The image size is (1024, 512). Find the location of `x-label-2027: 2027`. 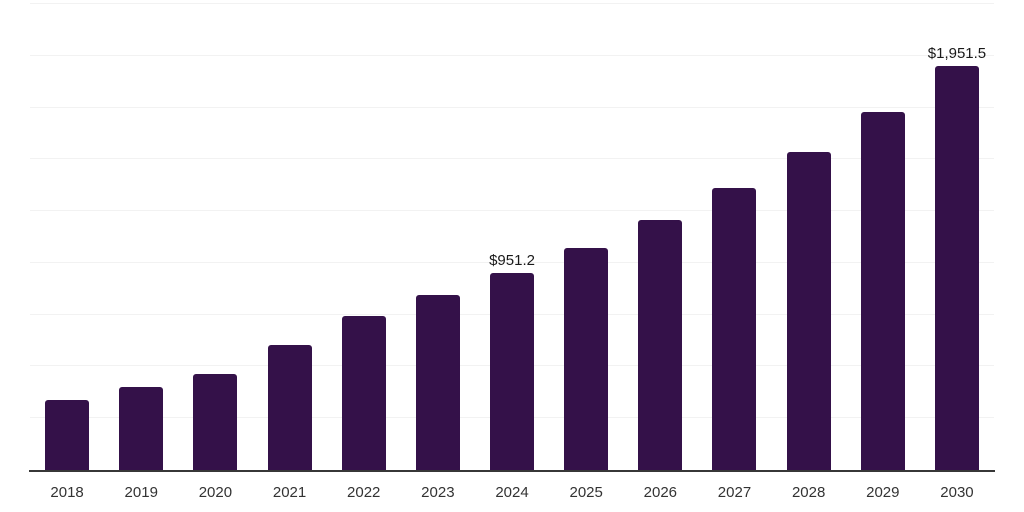

x-label-2027: 2027 is located at coordinates (734, 492).